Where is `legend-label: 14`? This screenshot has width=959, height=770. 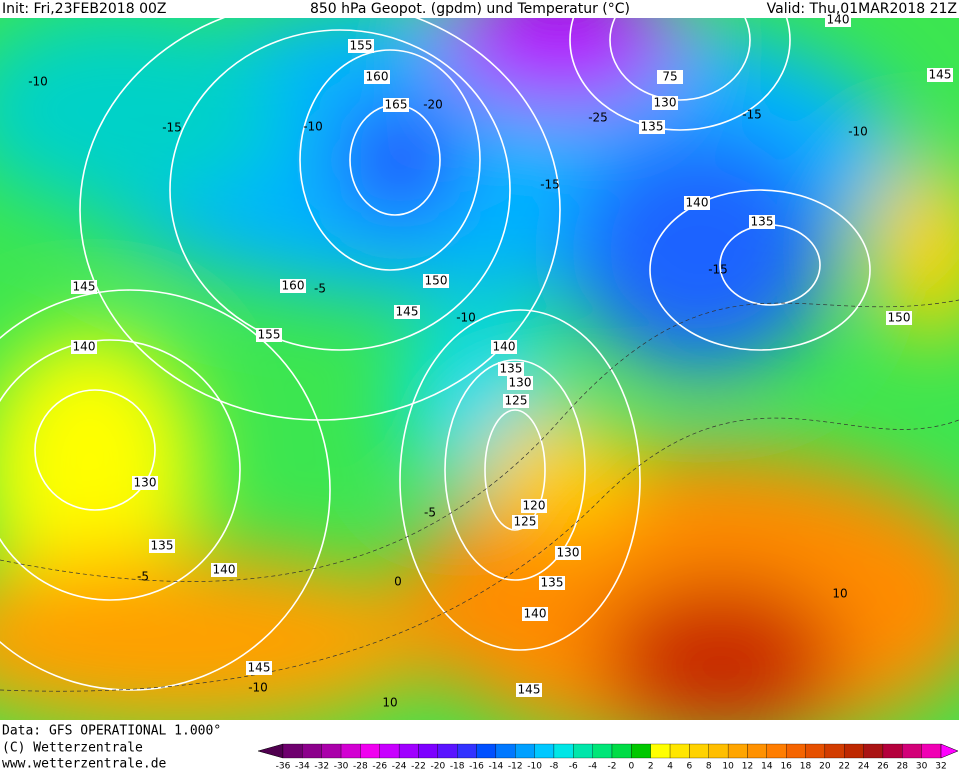
legend-label: 14 is located at coordinates (767, 766).